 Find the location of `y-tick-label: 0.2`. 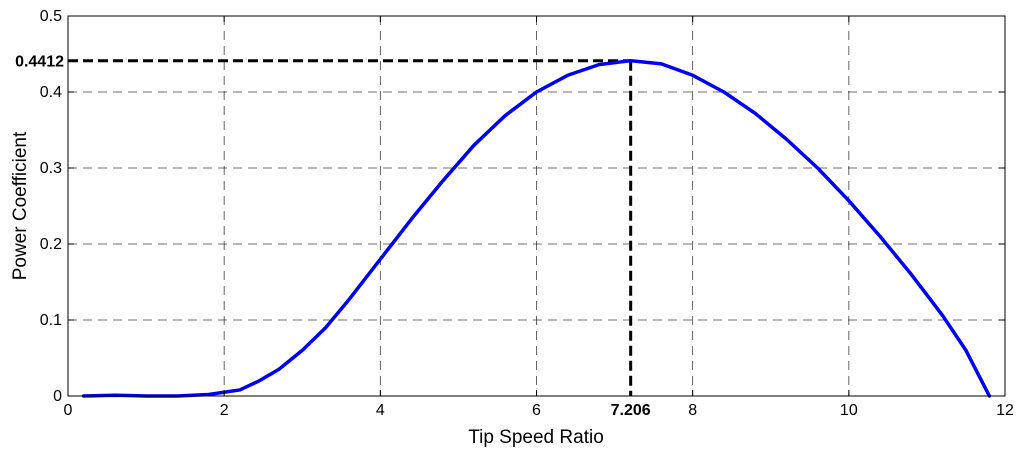

y-tick-label: 0.2 is located at coordinates (51, 244).